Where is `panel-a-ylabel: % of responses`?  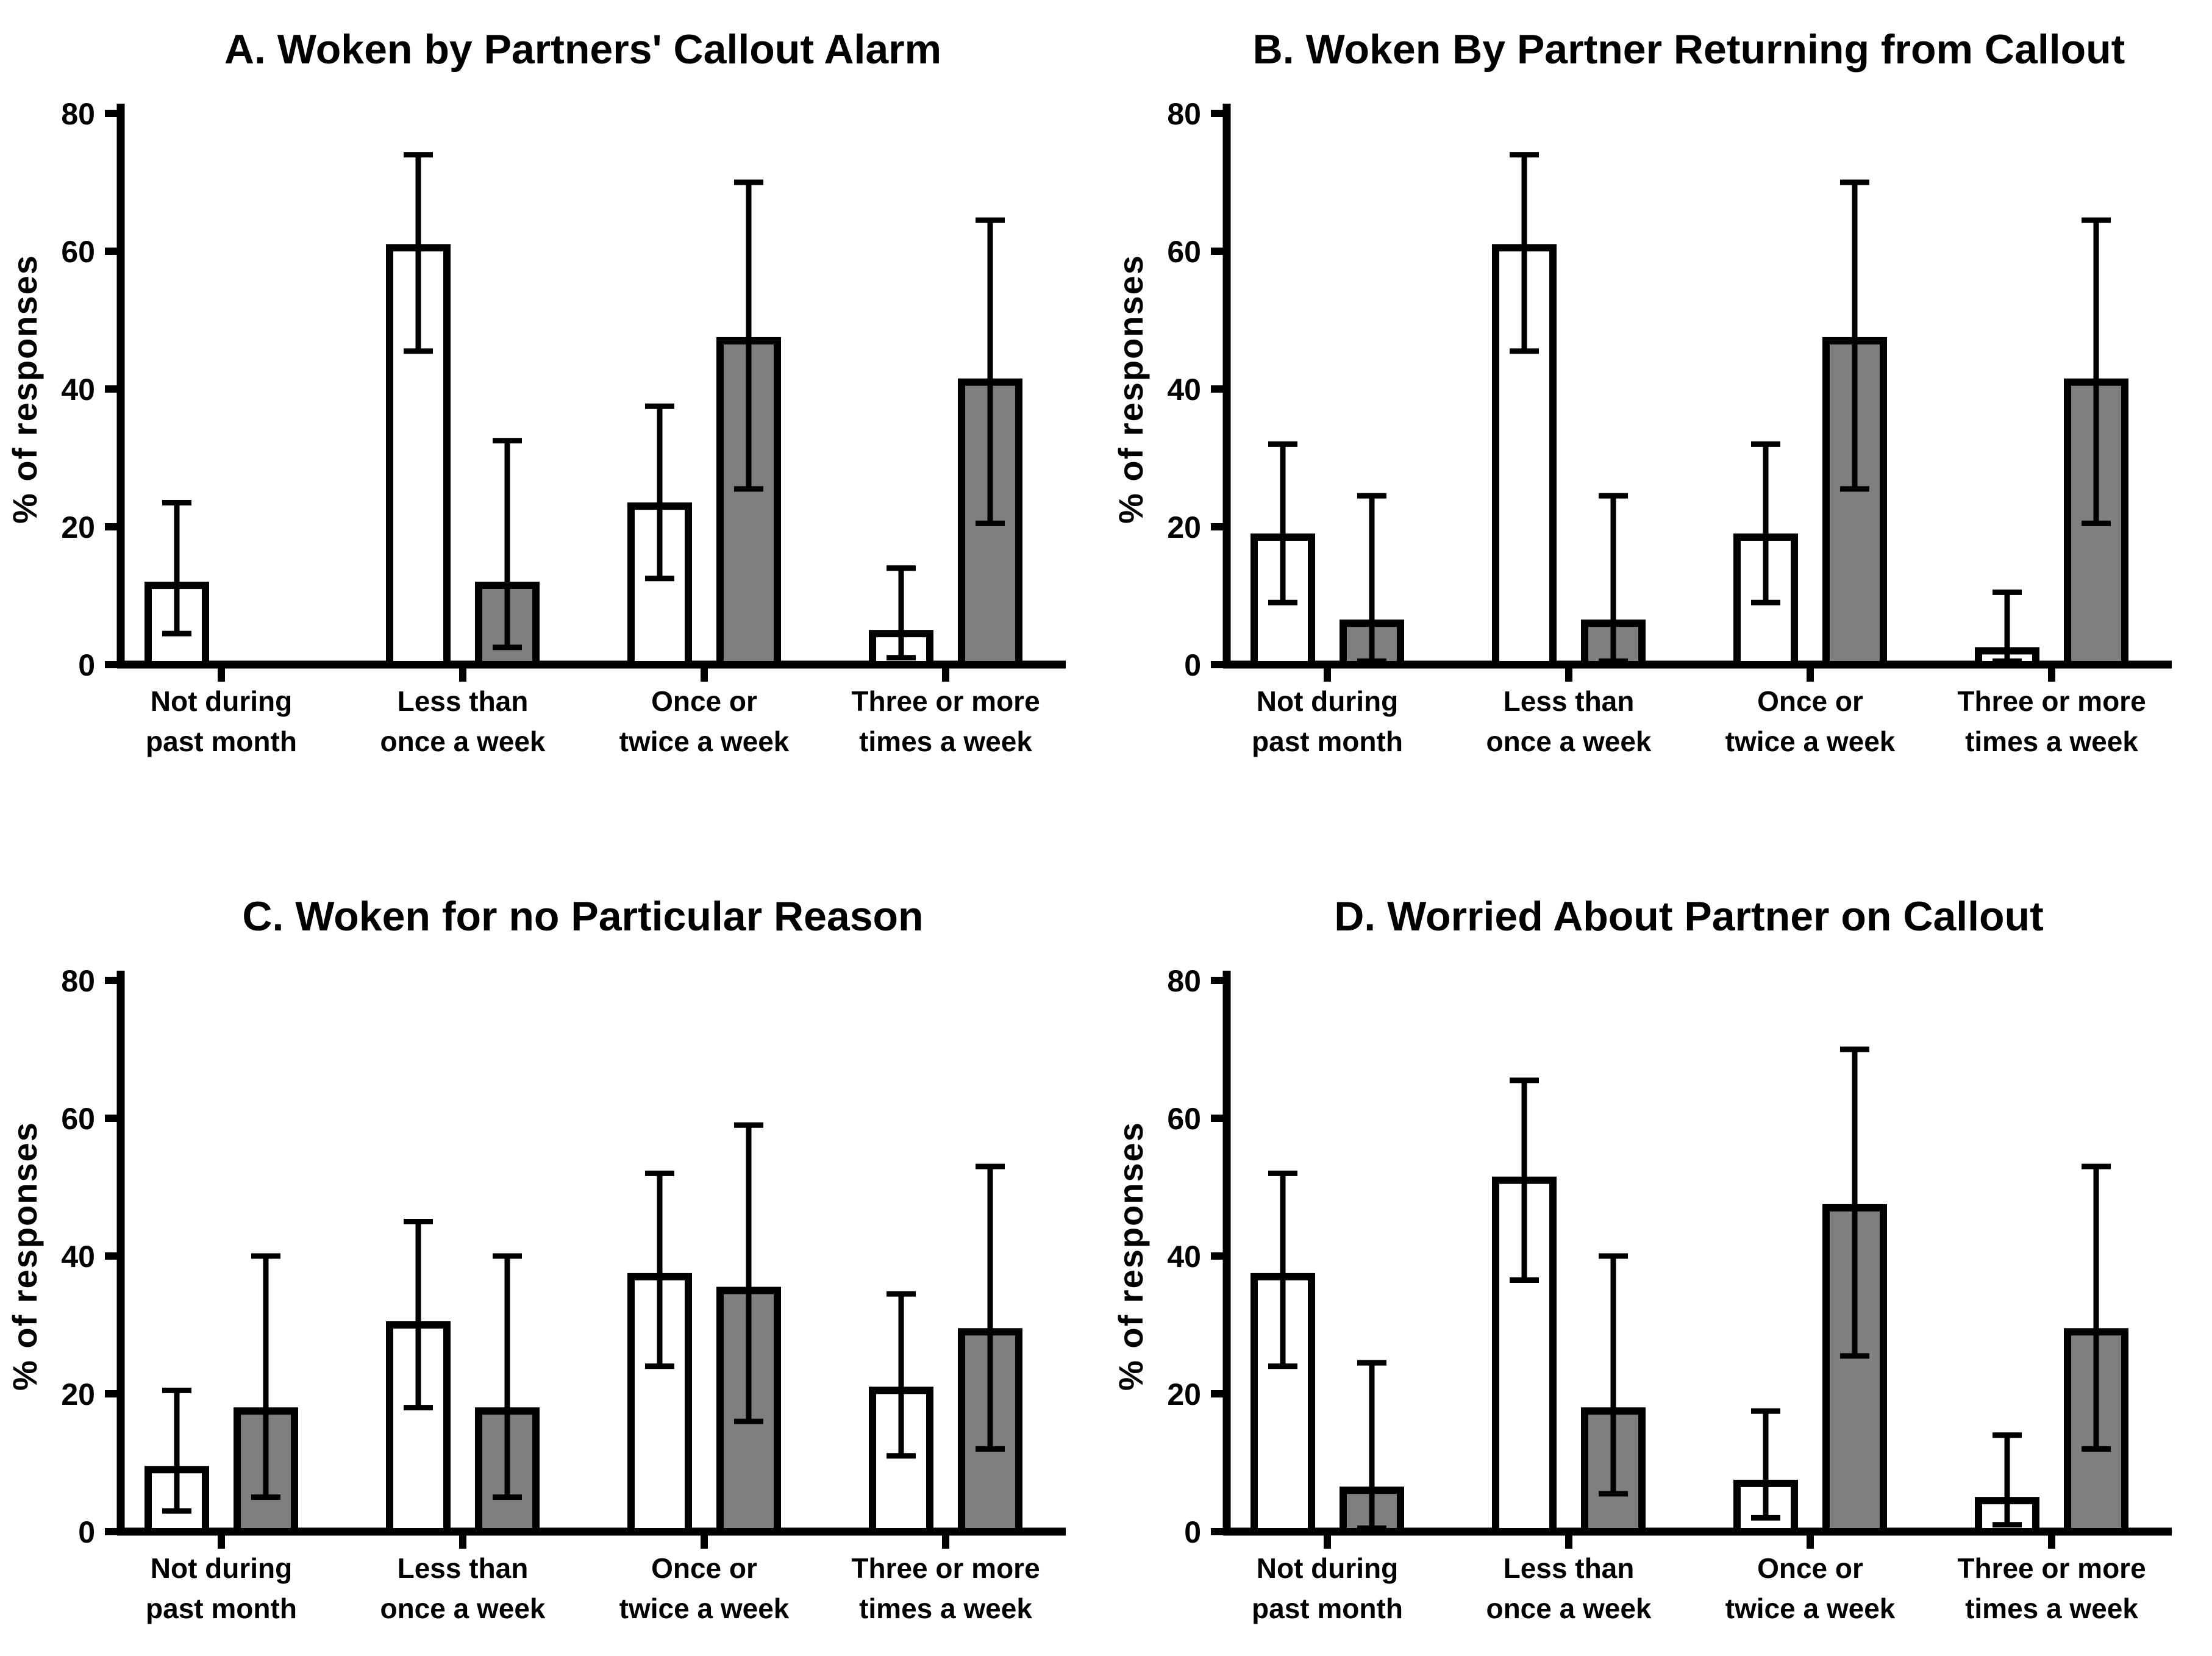 panel-a-ylabel: % of responses is located at coordinates (24, 389).